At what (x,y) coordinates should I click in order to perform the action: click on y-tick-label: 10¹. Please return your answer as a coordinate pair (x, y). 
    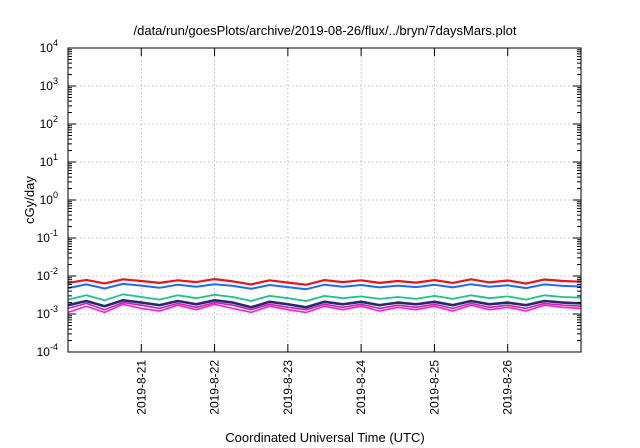
    Looking at the image, I should click on (49, 160).